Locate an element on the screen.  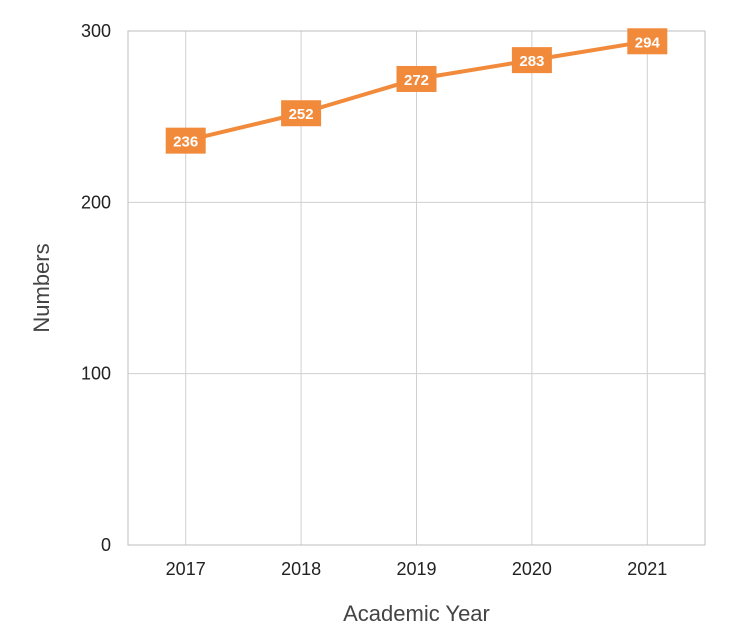
x-axis-title: Academic Year is located at coordinates (416, 613).